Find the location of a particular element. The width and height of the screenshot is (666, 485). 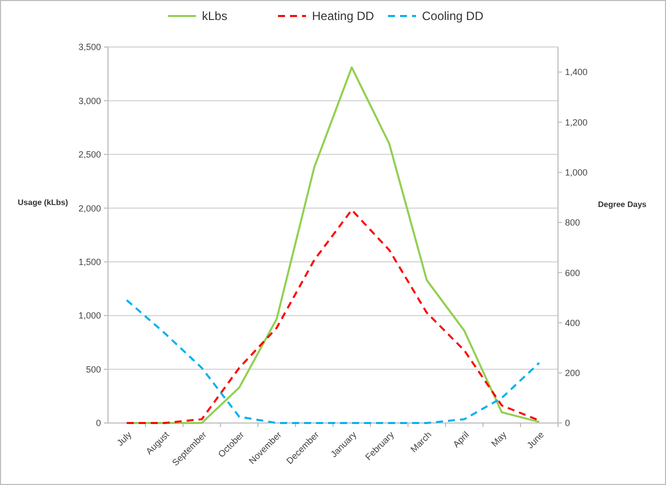

legend-label: kLbs is located at coordinates (215, 16).